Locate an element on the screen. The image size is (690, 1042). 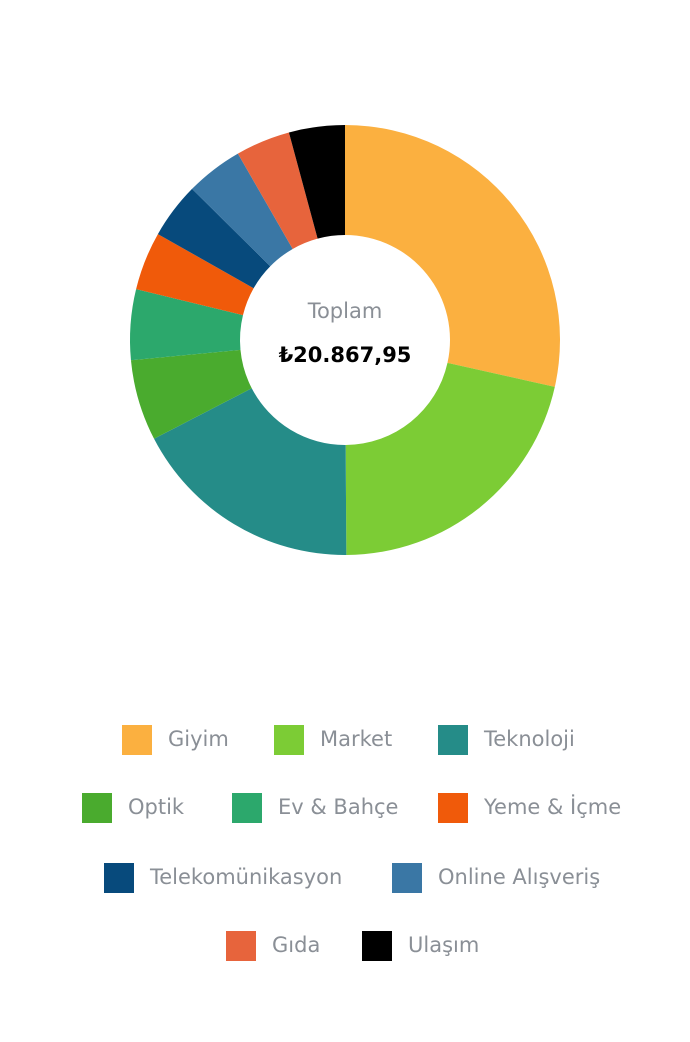
legend-label: Giyim is located at coordinates (198, 739).